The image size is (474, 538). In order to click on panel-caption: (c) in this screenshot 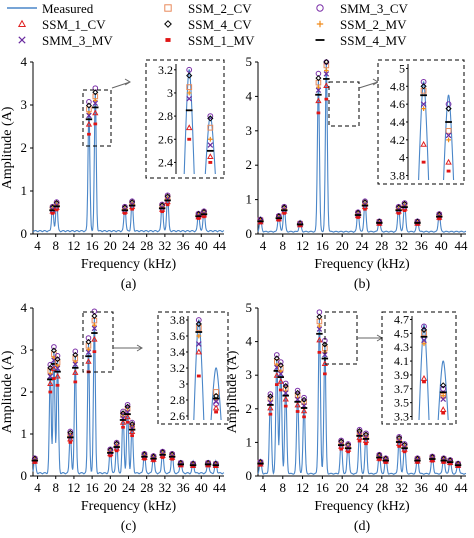, I will do `click(129, 526)`.